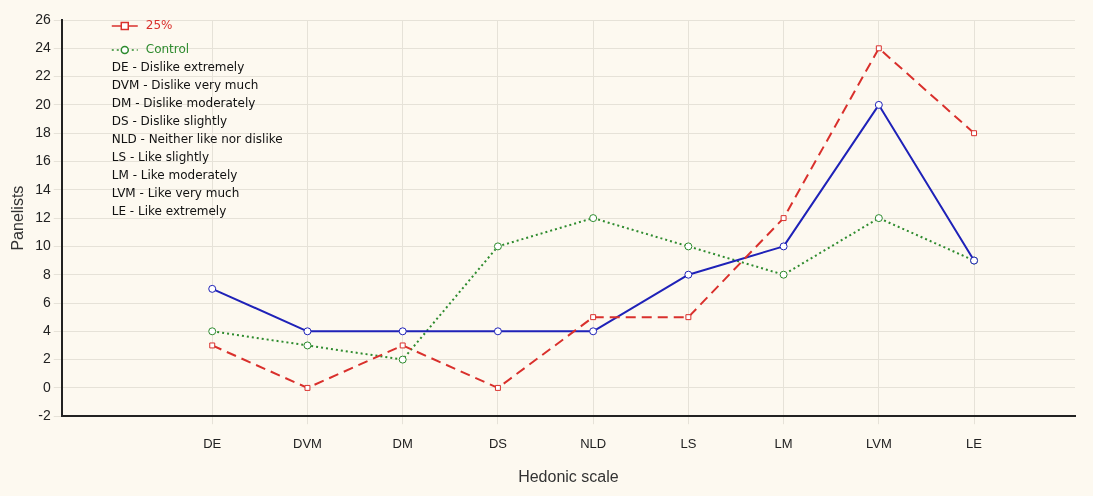 The width and height of the screenshot is (1093, 496). Describe the element at coordinates (169, 211) in the screenshot. I see `annotation: LE - Like extremely` at that location.